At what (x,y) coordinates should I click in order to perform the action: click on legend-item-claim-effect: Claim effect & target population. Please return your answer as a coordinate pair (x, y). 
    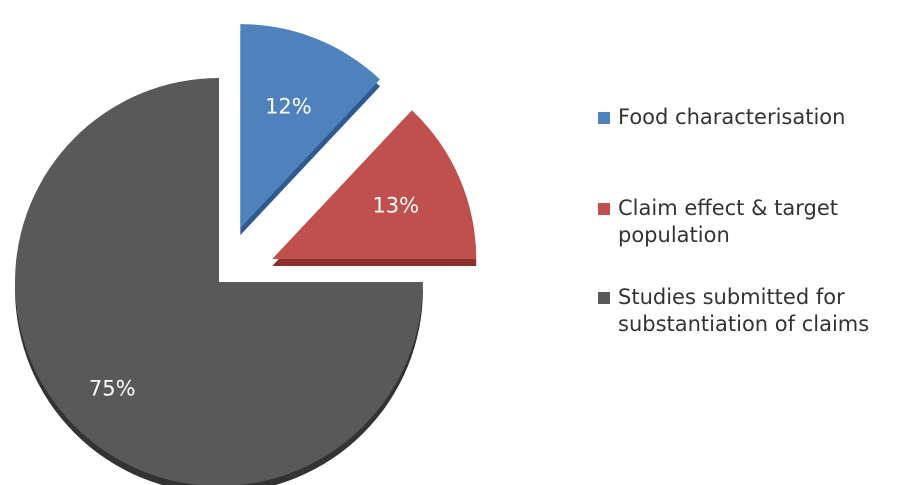
    Looking at the image, I should click on (746, 222).